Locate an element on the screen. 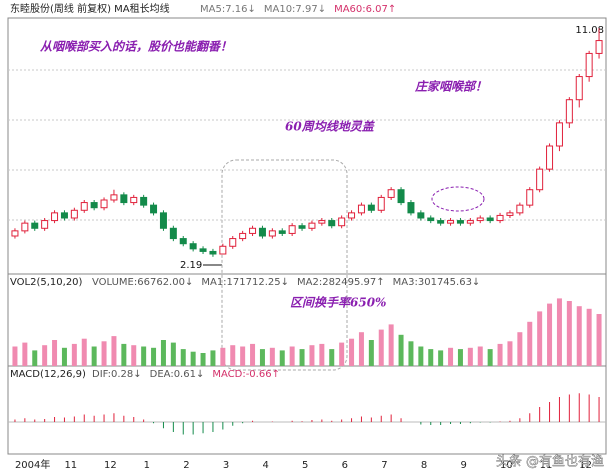  indicator: MA60:6.07↑ is located at coordinates (365, 9).